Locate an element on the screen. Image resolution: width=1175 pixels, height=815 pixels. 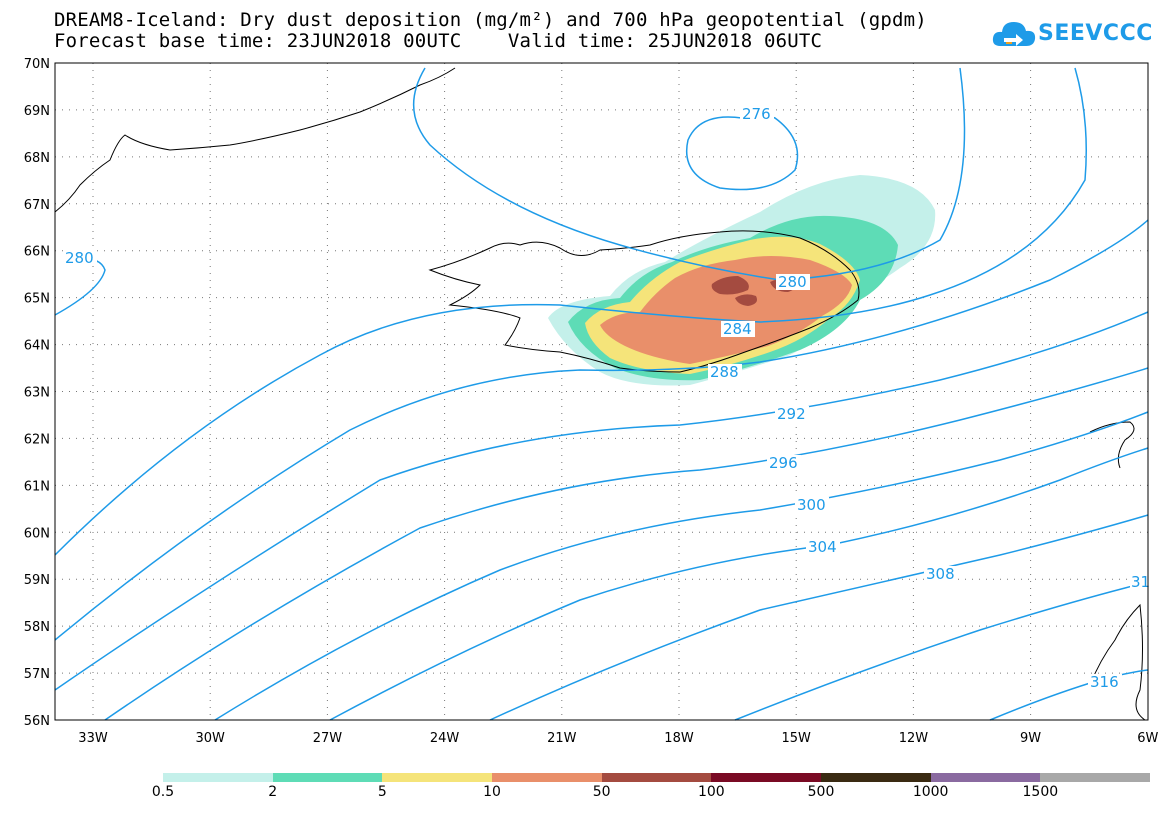
greenland-coast is located at coordinates (255, 140).